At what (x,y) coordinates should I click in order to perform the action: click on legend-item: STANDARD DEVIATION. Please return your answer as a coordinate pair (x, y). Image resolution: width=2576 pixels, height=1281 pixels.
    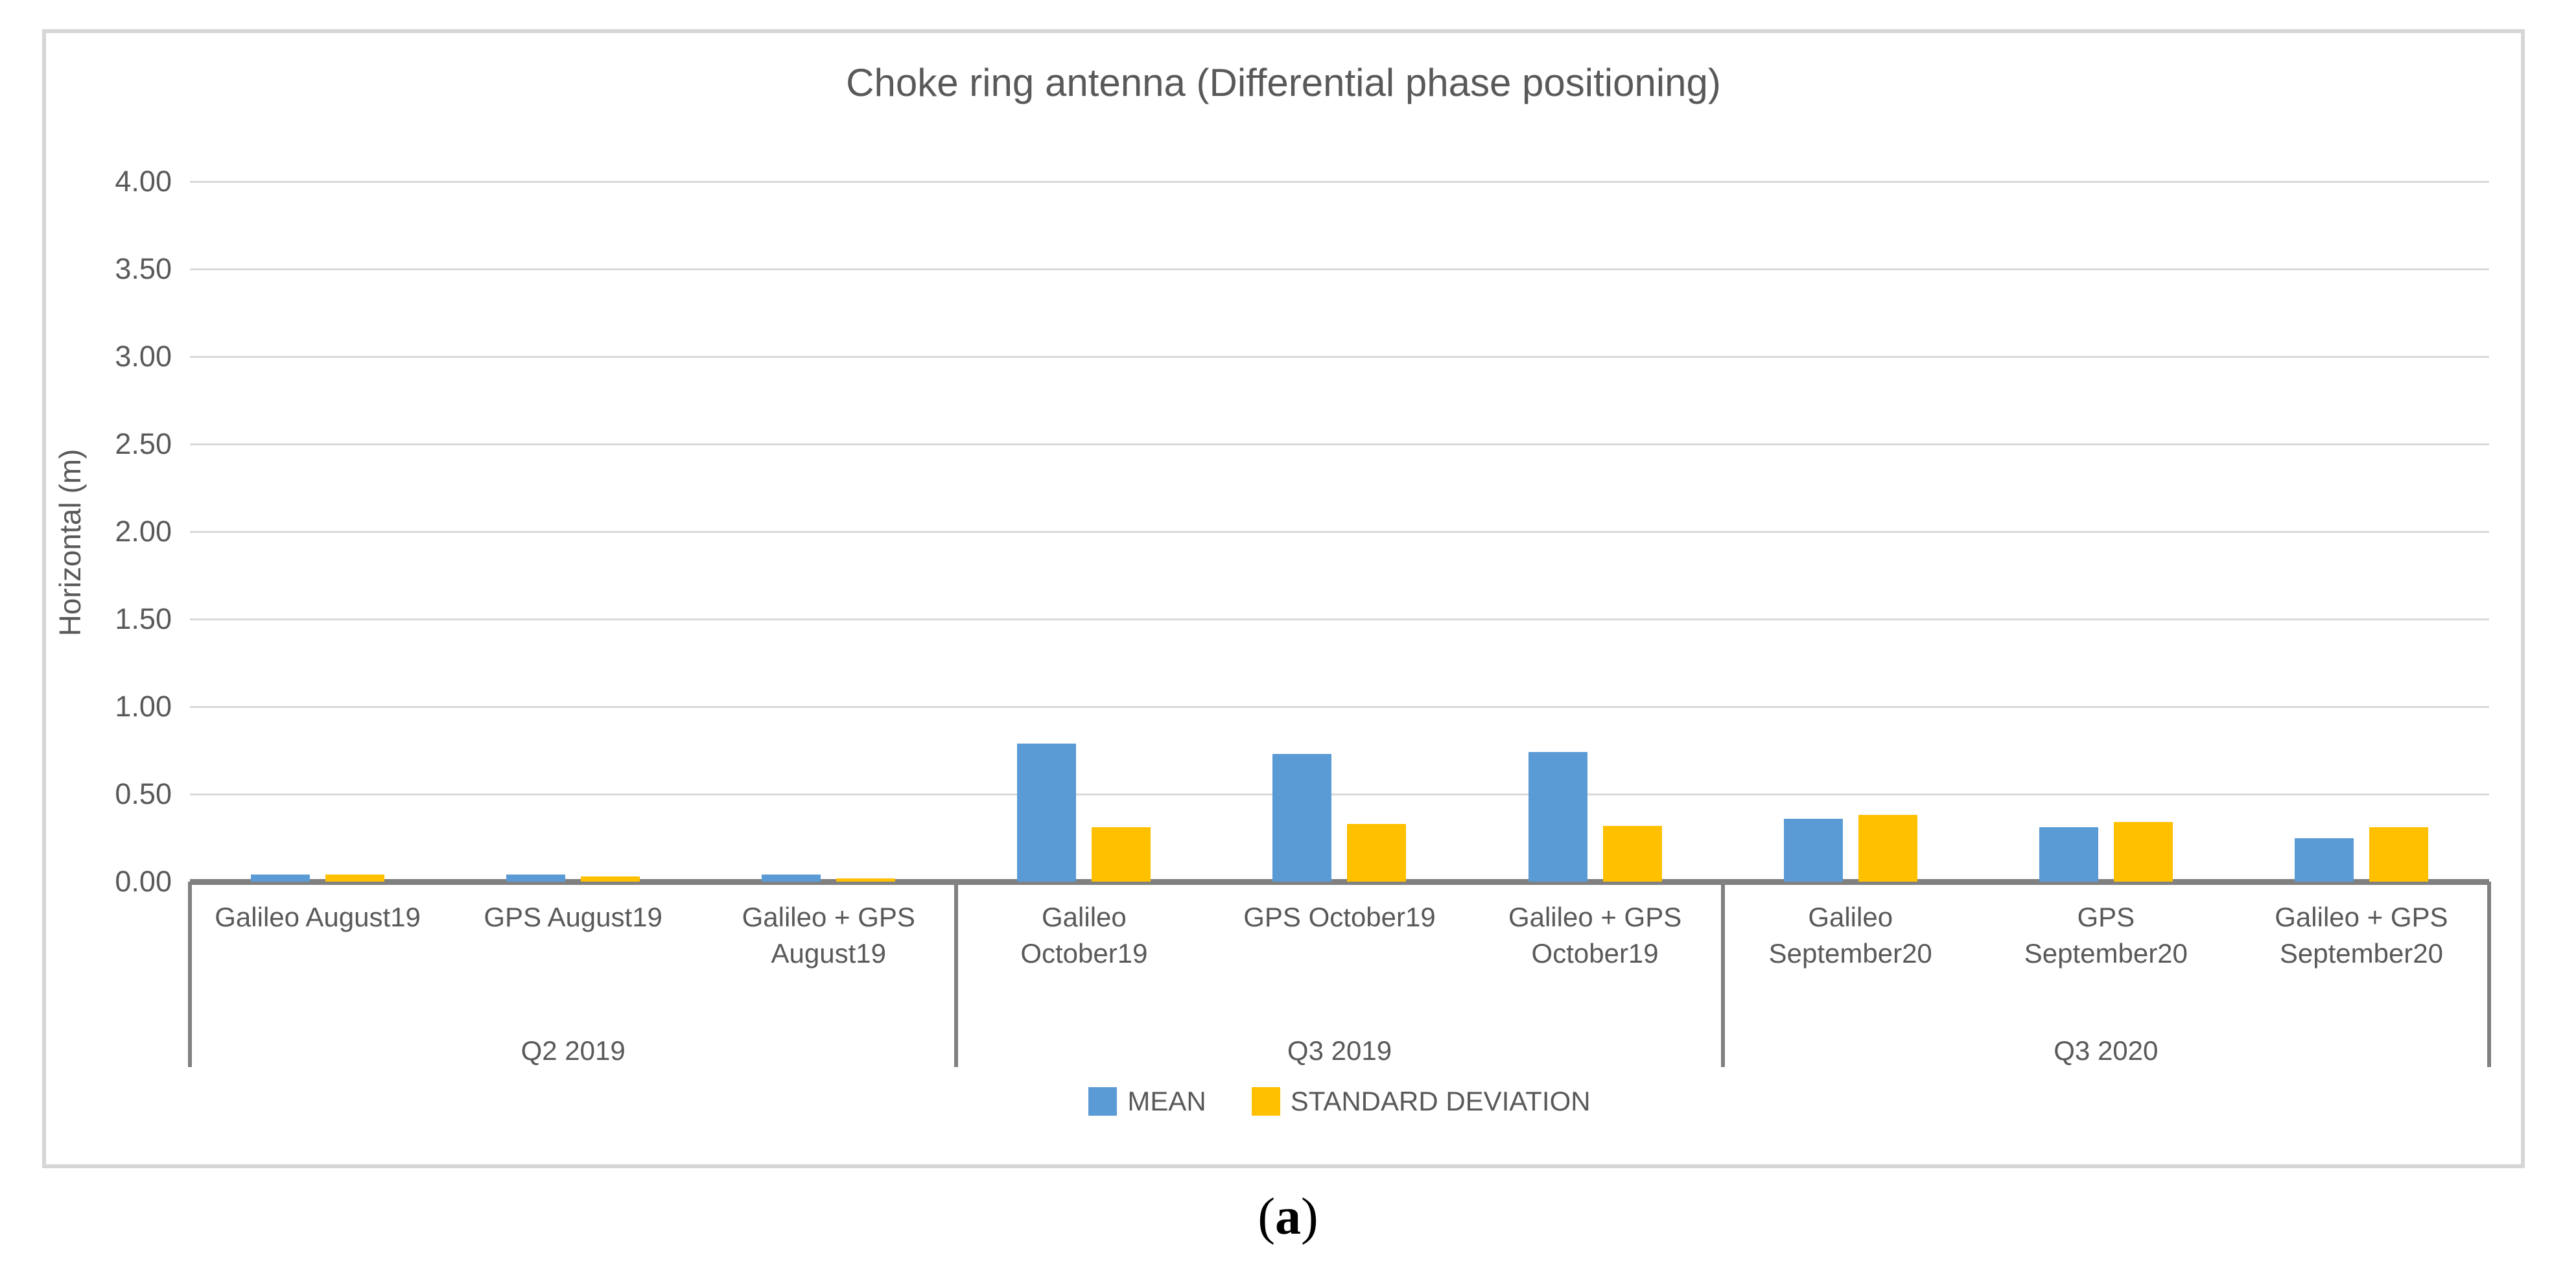
    Looking at the image, I should click on (1421, 1101).